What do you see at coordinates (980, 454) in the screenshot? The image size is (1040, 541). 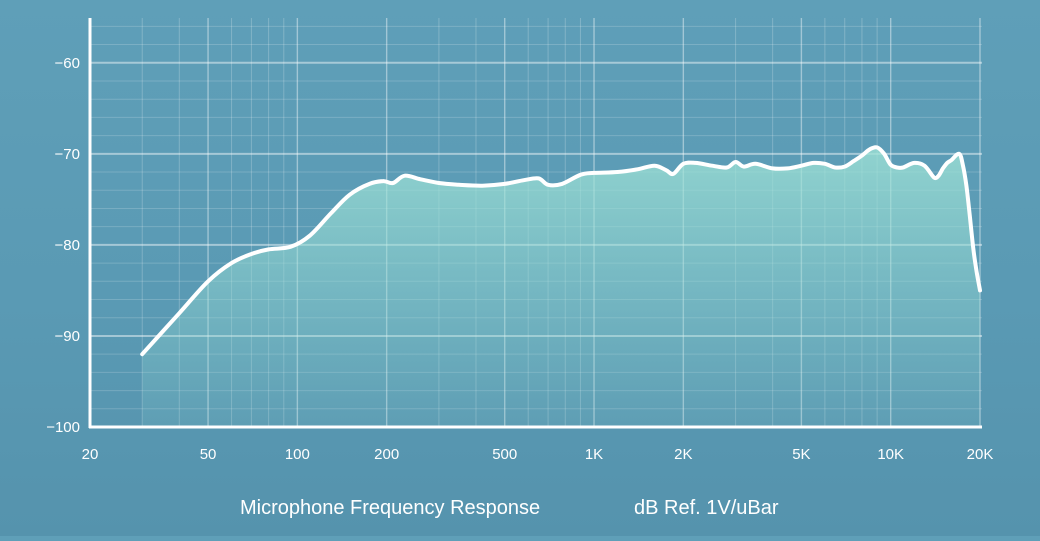 I see `x-tick-label: 20K` at bounding box center [980, 454].